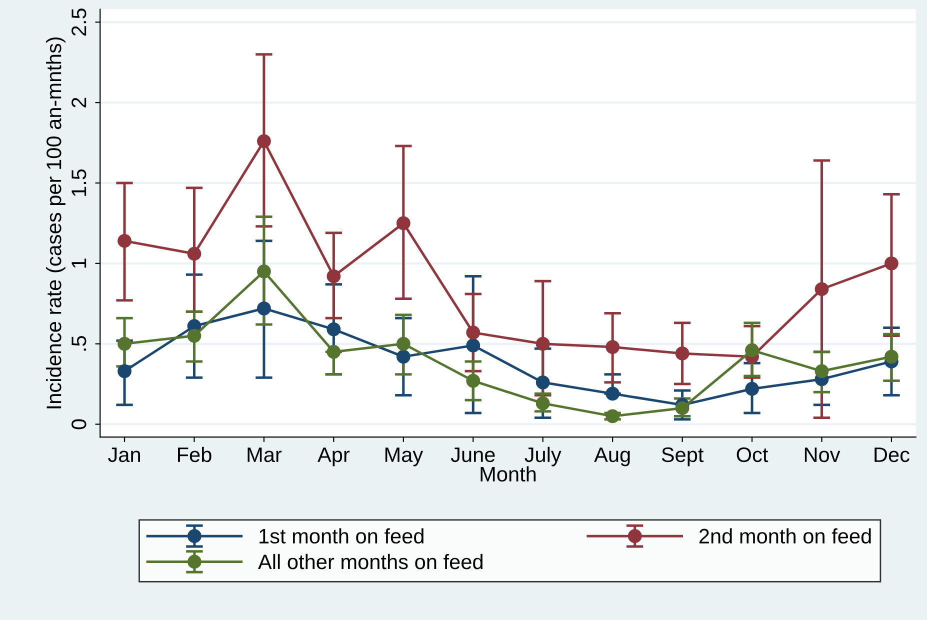  Describe the element at coordinates (683, 456) in the screenshot. I see `x-tick-label: Sept` at that location.